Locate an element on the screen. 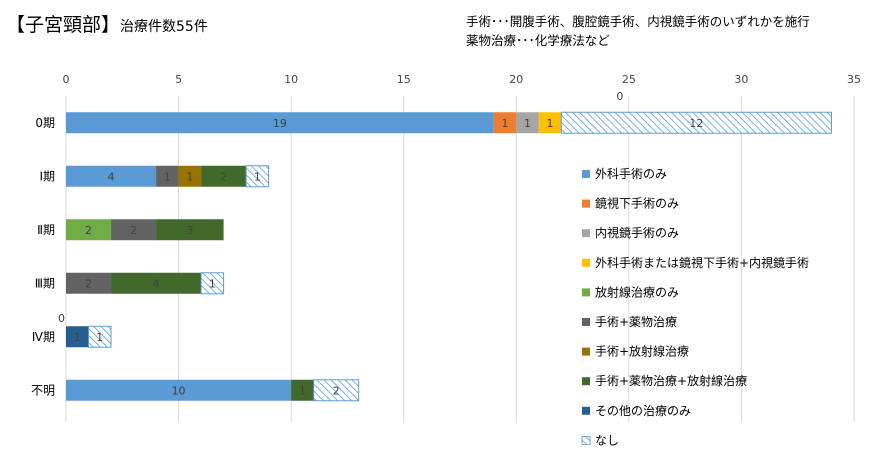  data-label-3-9: 1 is located at coordinates (212, 283).